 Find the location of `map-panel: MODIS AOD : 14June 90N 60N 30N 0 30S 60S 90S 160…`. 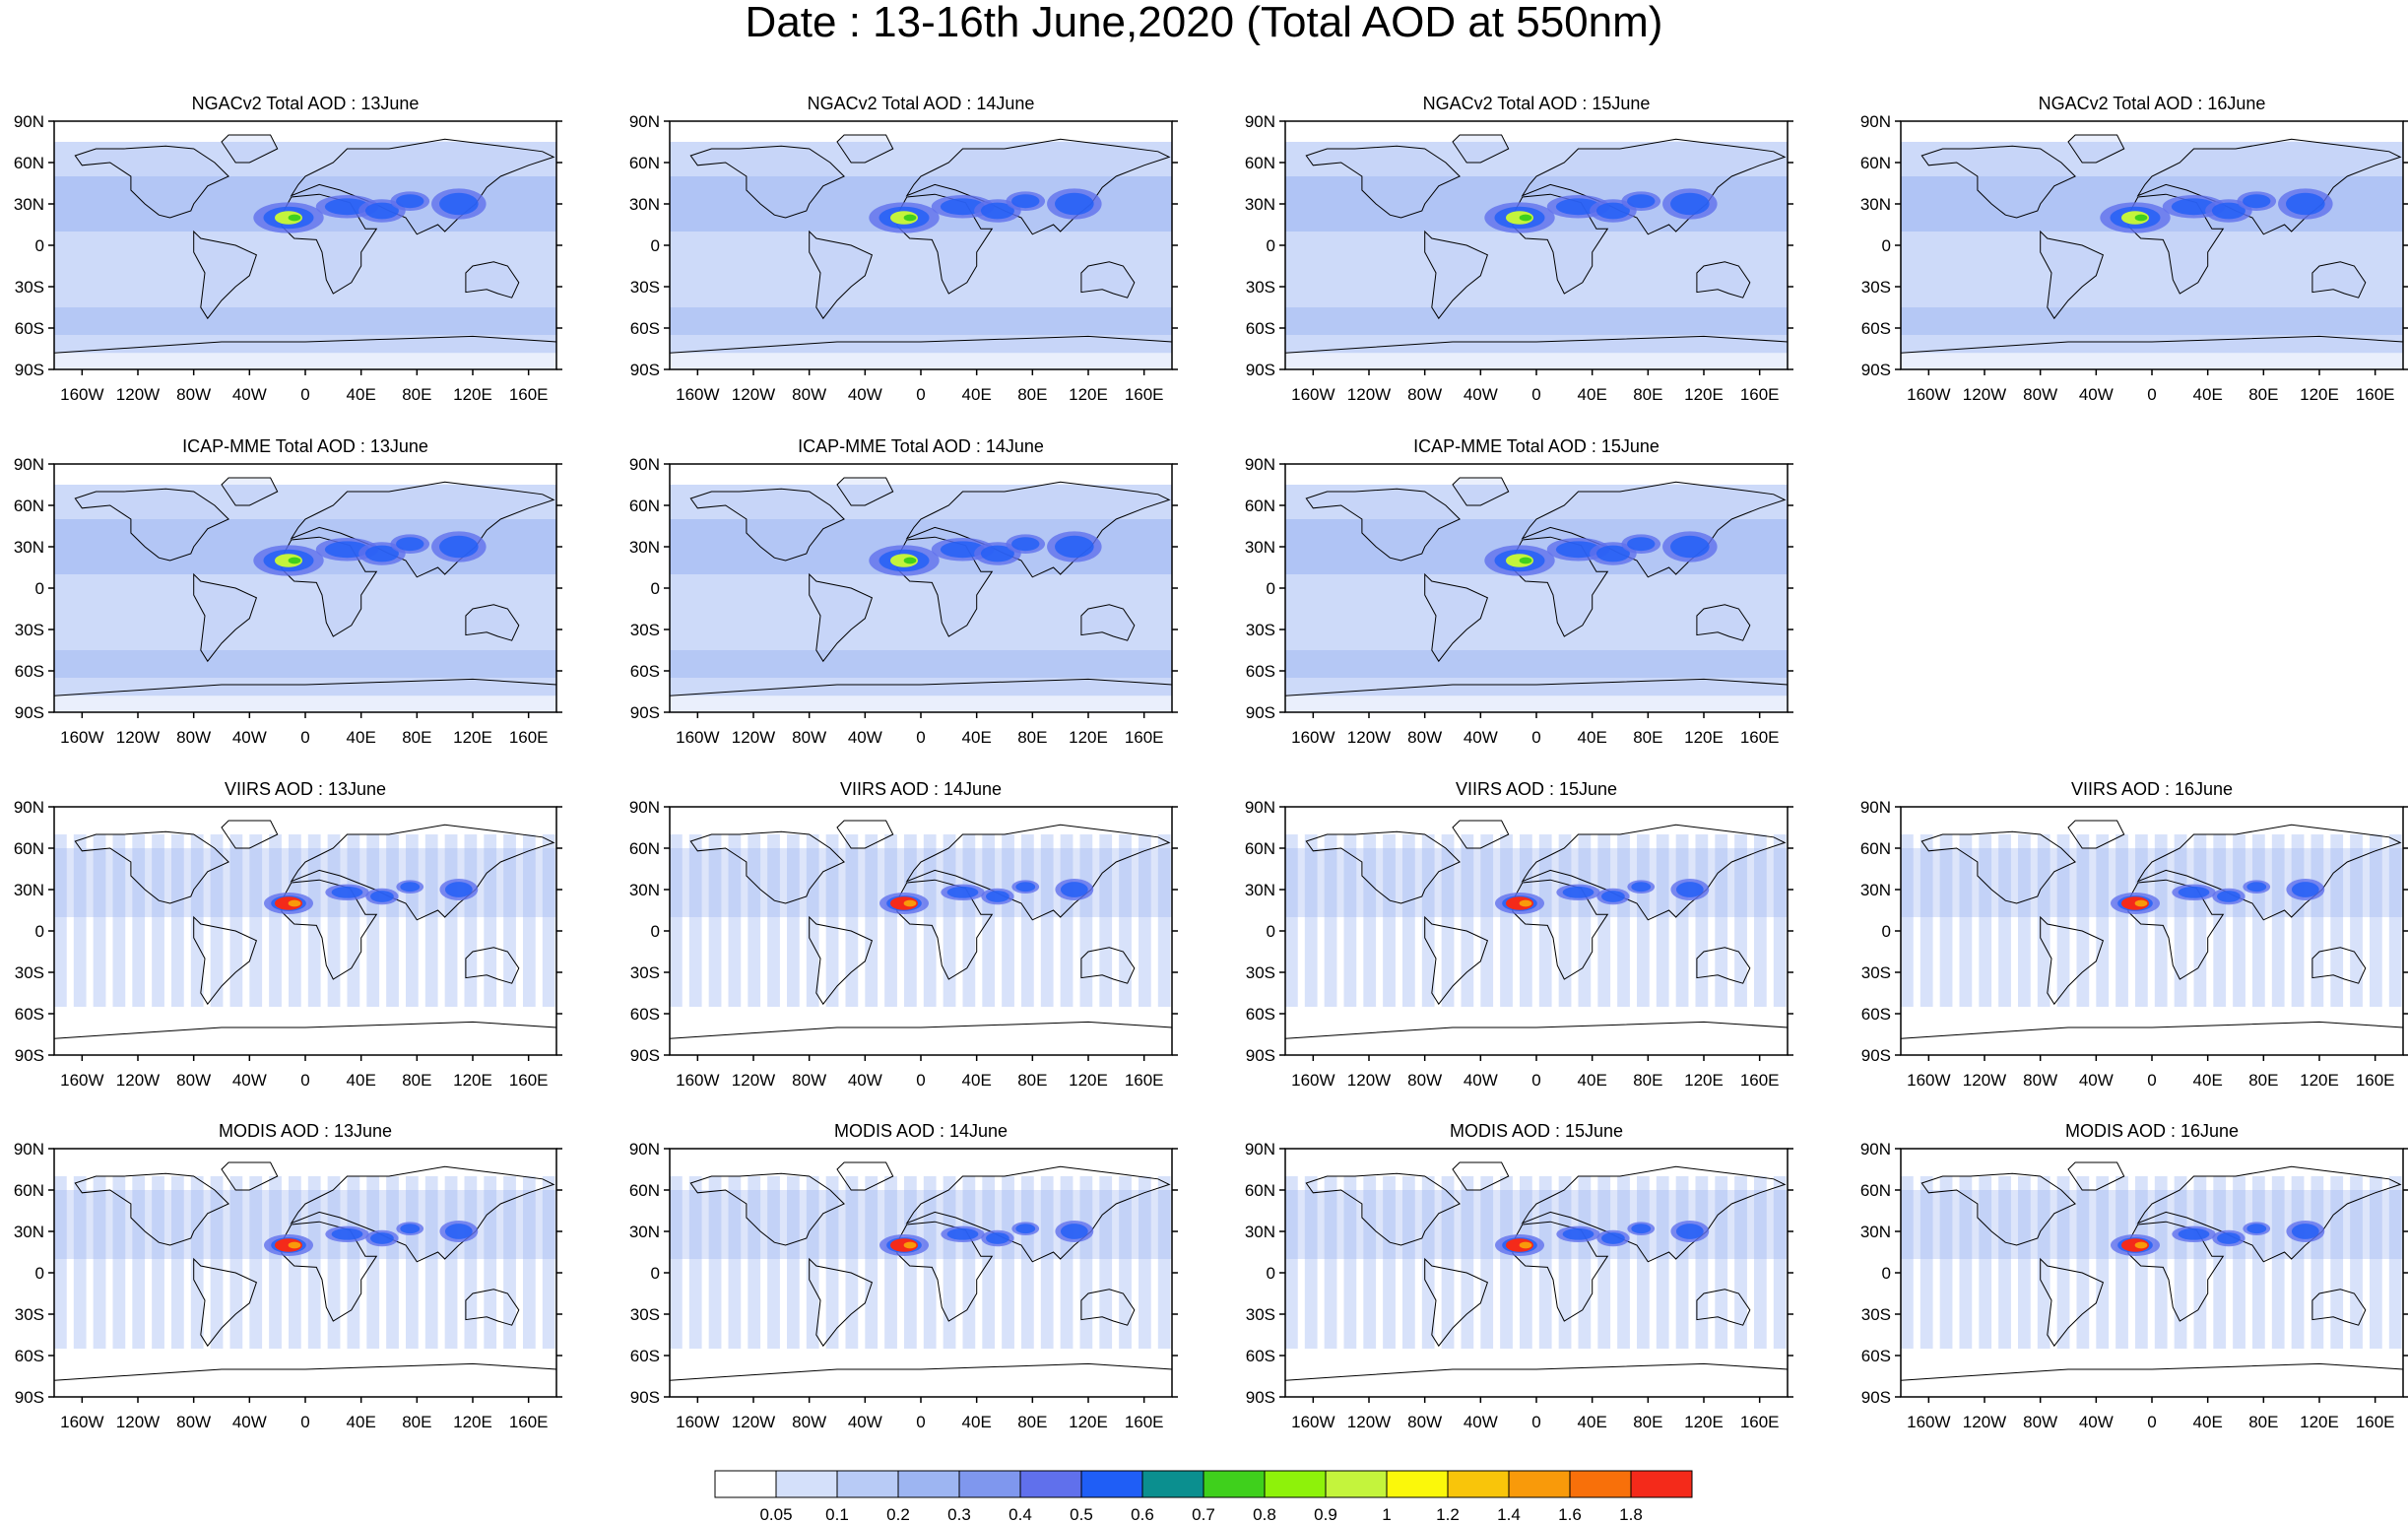

map-panel: MODIS AOD : 14June 90N 60N 30N 0 30S 60S 90S 160… is located at coordinates (904, 1276).